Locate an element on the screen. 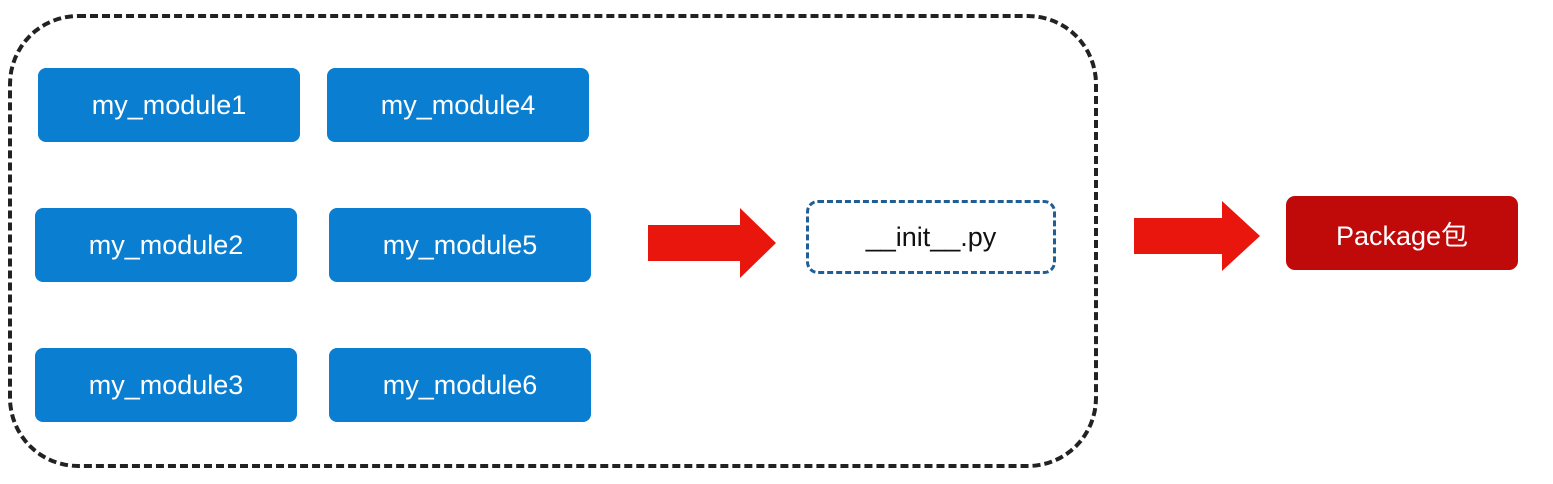  module-box-4: my_module4 is located at coordinates (458, 105).